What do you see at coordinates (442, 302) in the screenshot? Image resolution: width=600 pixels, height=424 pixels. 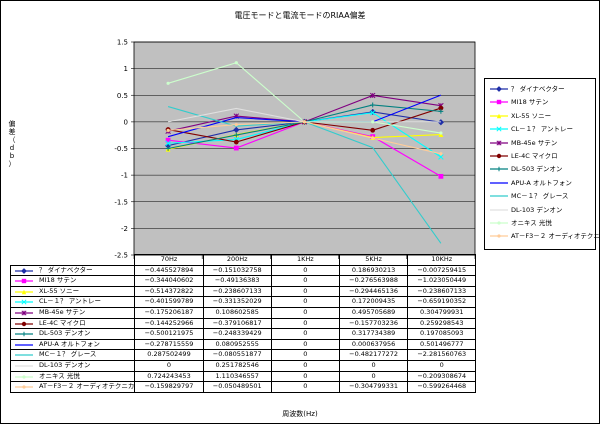 I see `table-cell: −0.659190352` at bounding box center [442, 302].